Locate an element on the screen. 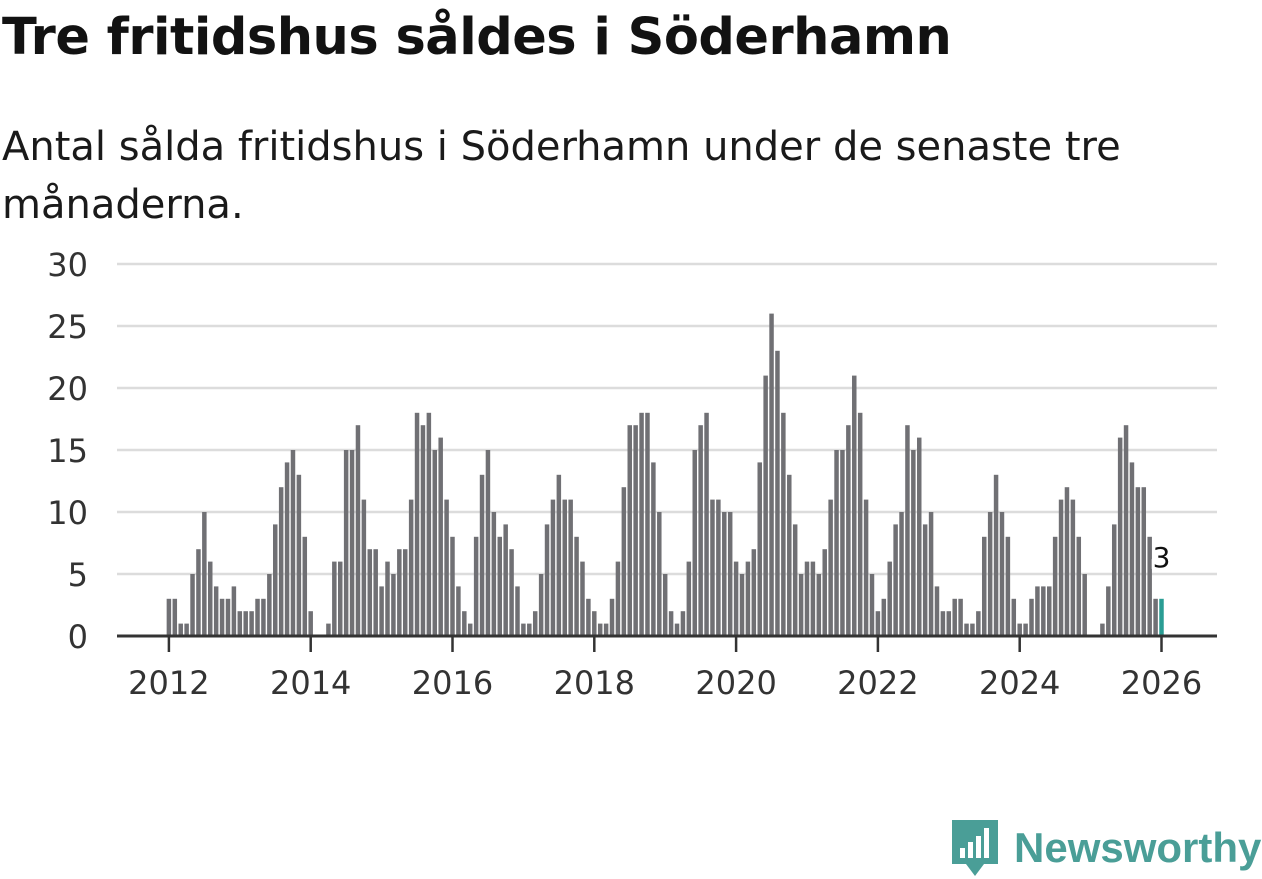  latest-value-label: 3 is located at coordinates (1162, 557).